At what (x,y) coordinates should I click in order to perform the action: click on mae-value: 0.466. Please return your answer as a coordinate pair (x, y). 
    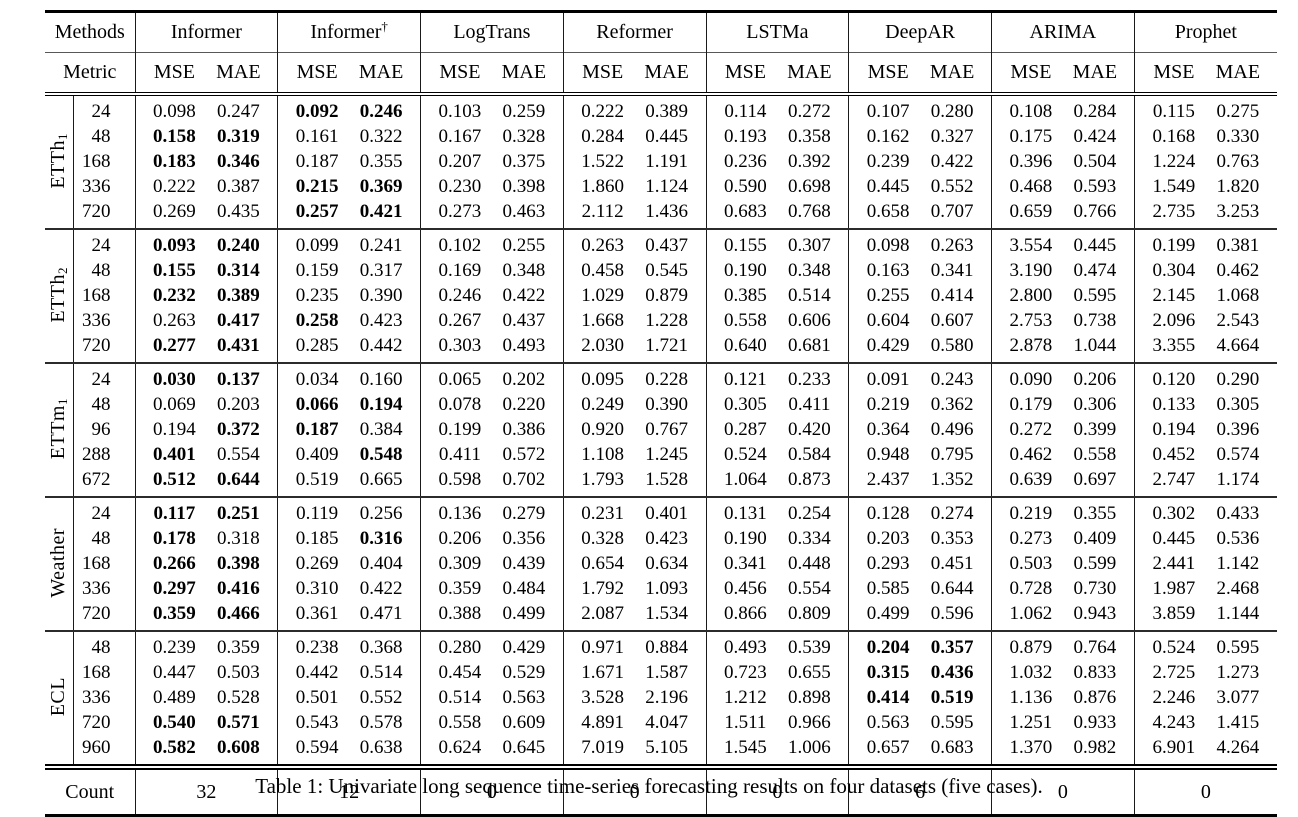
    Looking at the image, I should click on (238, 613).